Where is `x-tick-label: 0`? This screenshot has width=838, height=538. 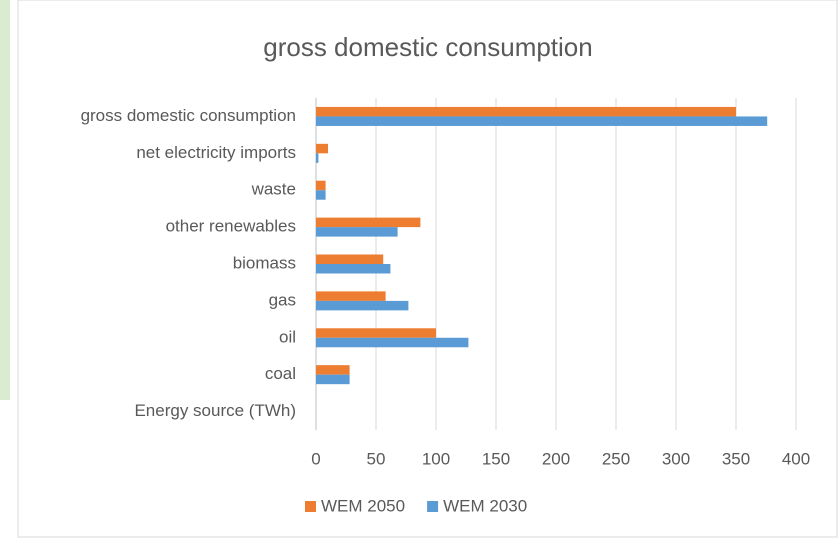
x-tick-label: 0 is located at coordinates (315, 458).